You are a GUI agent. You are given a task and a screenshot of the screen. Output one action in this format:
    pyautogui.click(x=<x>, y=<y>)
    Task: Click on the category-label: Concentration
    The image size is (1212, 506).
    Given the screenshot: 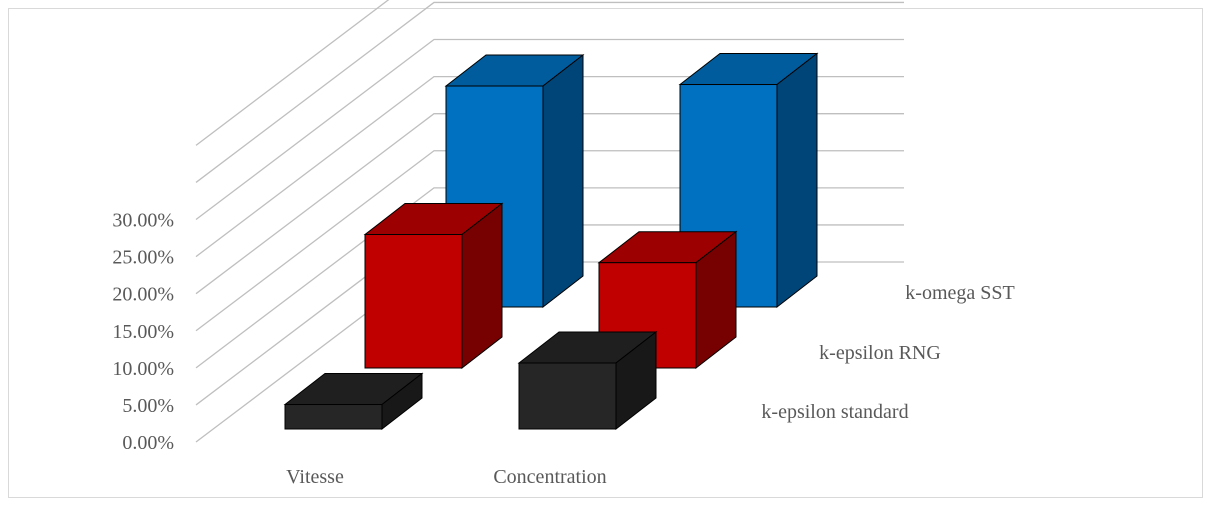 What is the action you would take?
    pyautogui.click(x=549, y=477)
    